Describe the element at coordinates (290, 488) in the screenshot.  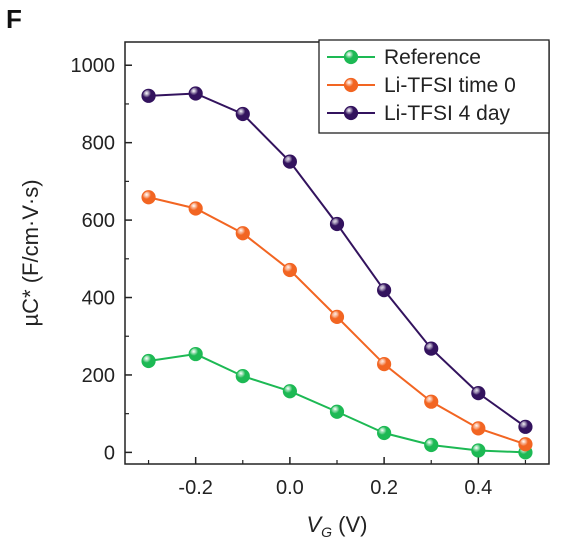
I see `x-tick-label: 0.0` at that location.